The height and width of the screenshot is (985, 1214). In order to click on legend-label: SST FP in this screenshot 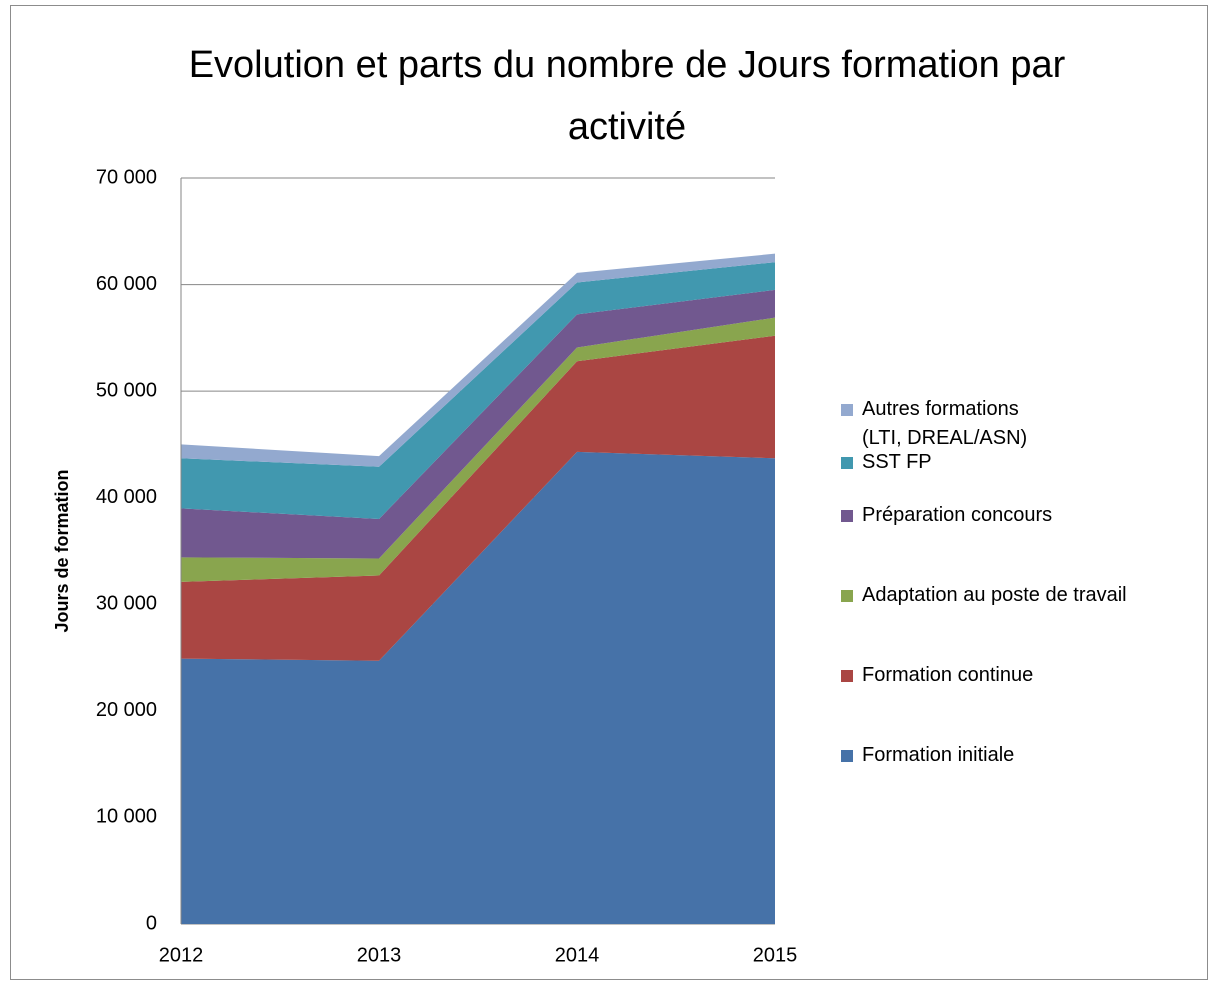, I will do `click(897, 462)`.